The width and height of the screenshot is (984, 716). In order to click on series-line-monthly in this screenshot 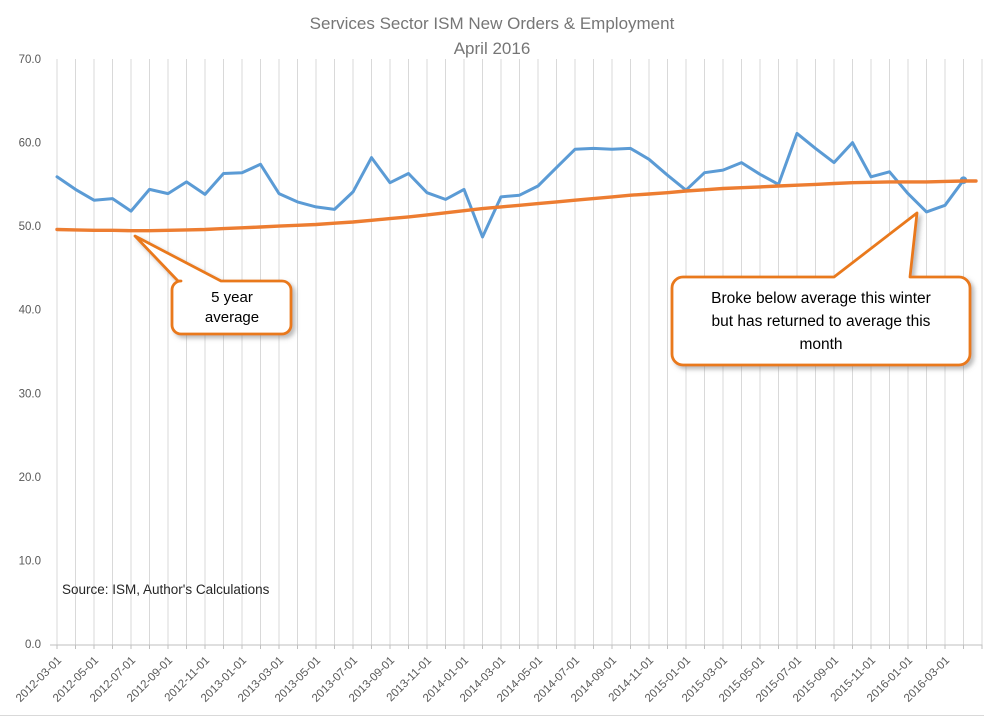, I will do `click(510, 185)`.